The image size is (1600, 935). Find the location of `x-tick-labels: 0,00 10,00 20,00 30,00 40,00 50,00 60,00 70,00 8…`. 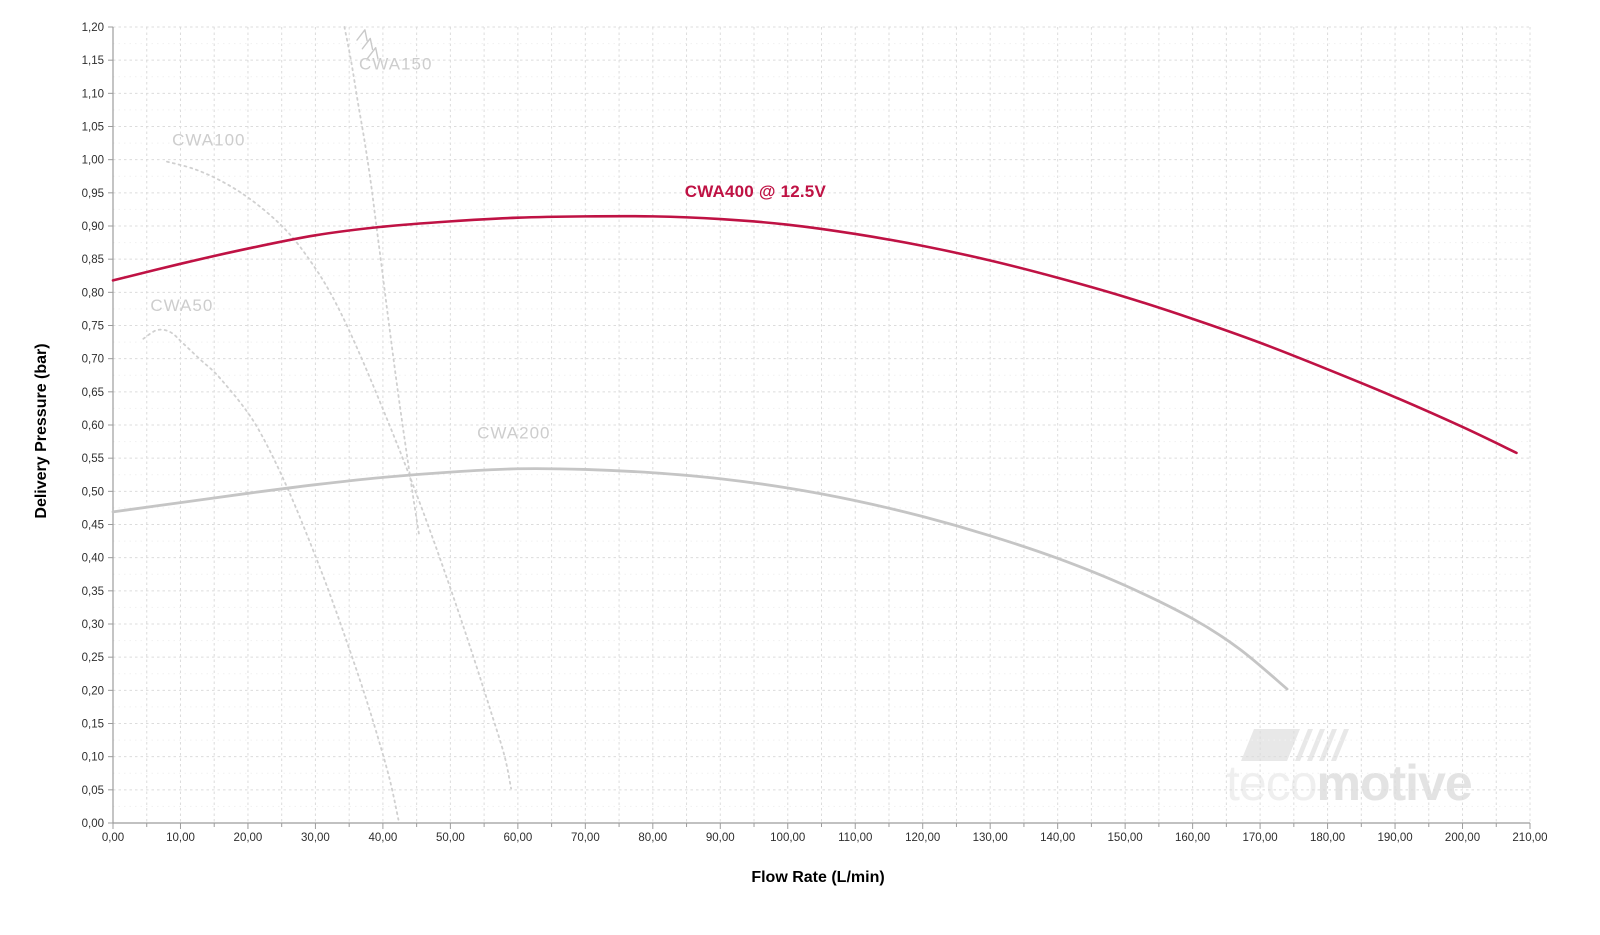

x-tick-labels: 0,00 10,00 20,00 30,00 40,00 50,00 60,00 70,00 8… is located at coordinates (825, 838).